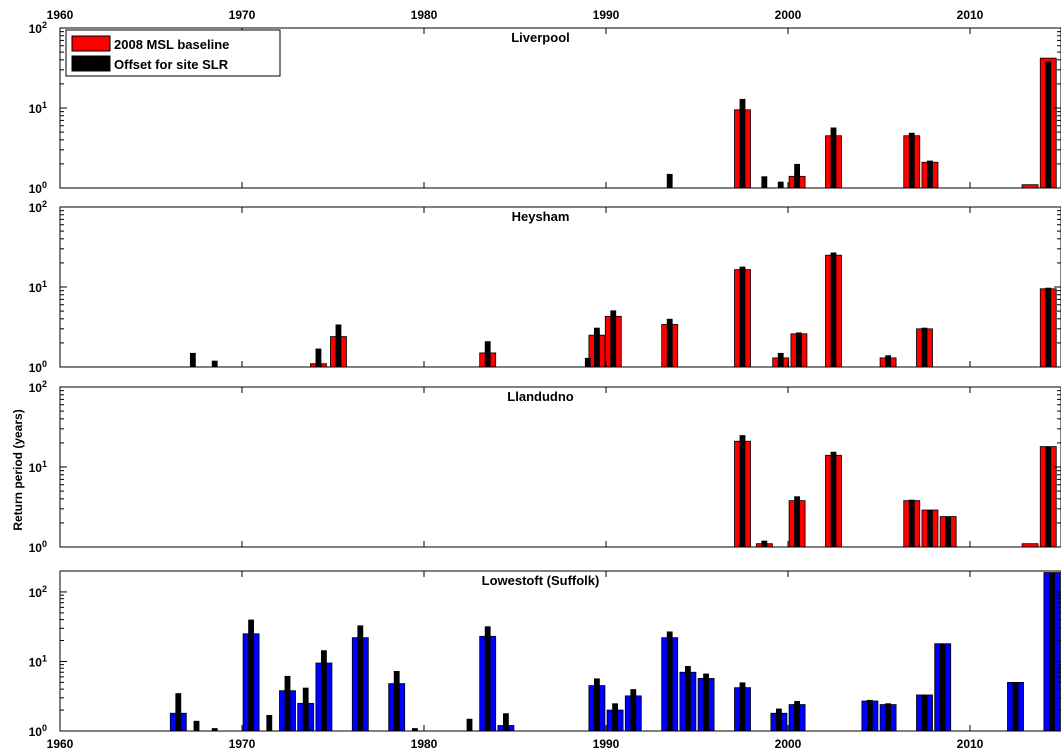 This screenshot has height=753, width=1061. I want to click on legend-entry-slr: Offset for site SLR, so click(171, 64).